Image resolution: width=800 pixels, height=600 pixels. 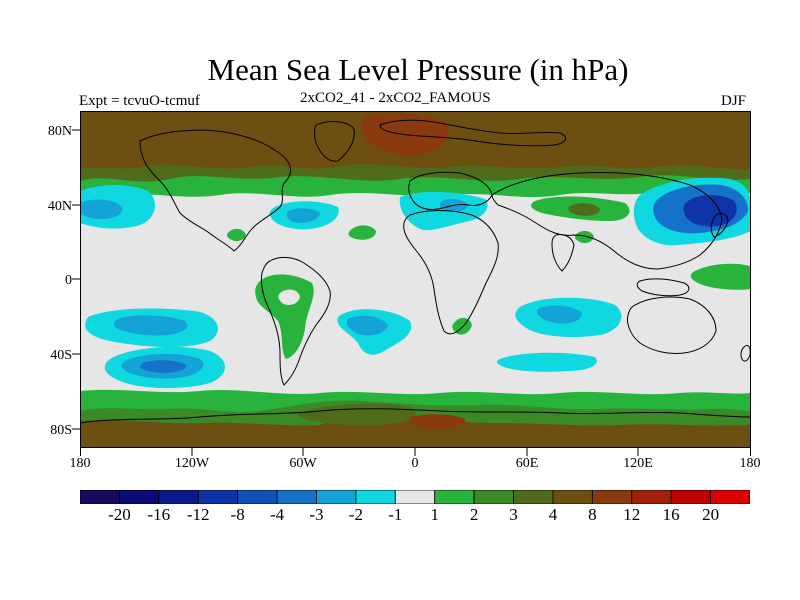 I want to click on x-tick-120w: 120W, so click(x=192, y=463).